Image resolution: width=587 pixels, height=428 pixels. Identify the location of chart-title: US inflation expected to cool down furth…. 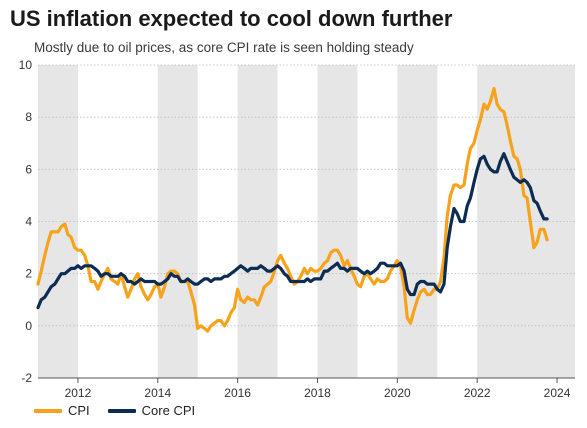
(231, 18).